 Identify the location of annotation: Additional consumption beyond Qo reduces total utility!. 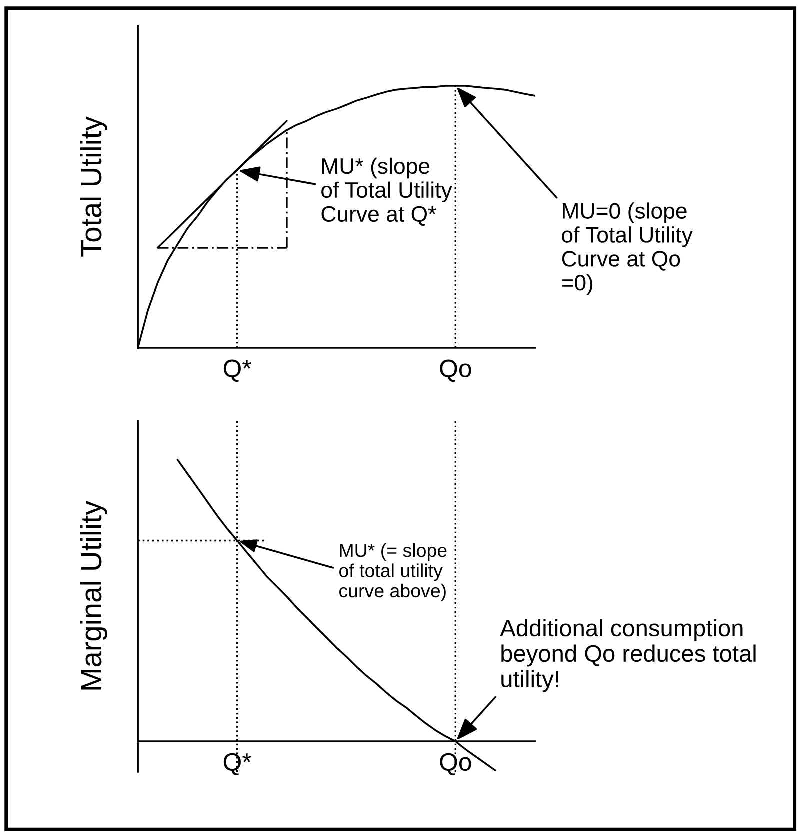
(628, 655).